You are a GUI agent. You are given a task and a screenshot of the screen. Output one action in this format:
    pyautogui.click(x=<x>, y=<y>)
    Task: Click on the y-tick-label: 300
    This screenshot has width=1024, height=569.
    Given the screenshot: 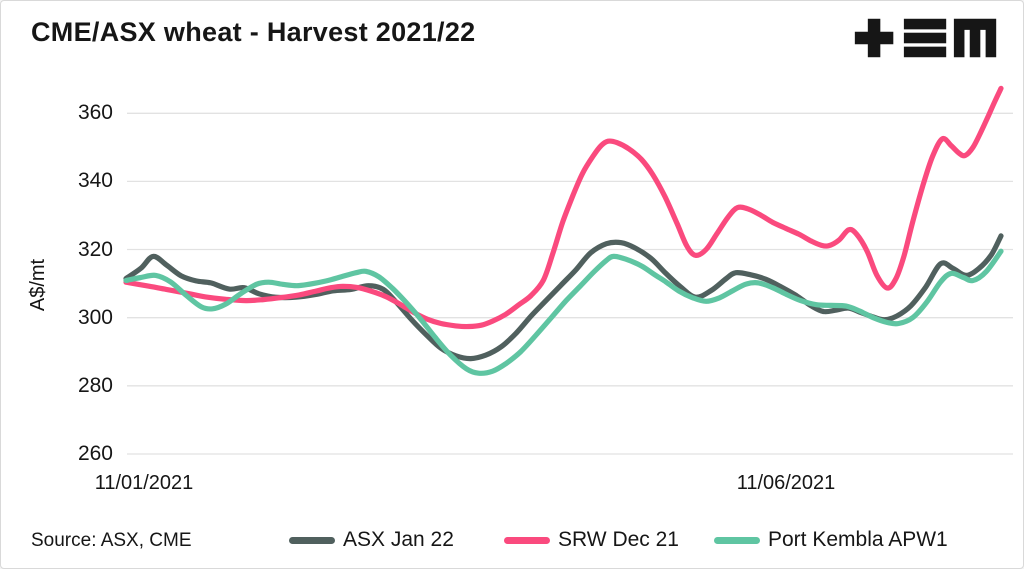 What is the action you would take?
    pyautogui.click(x=95, y=317)
    